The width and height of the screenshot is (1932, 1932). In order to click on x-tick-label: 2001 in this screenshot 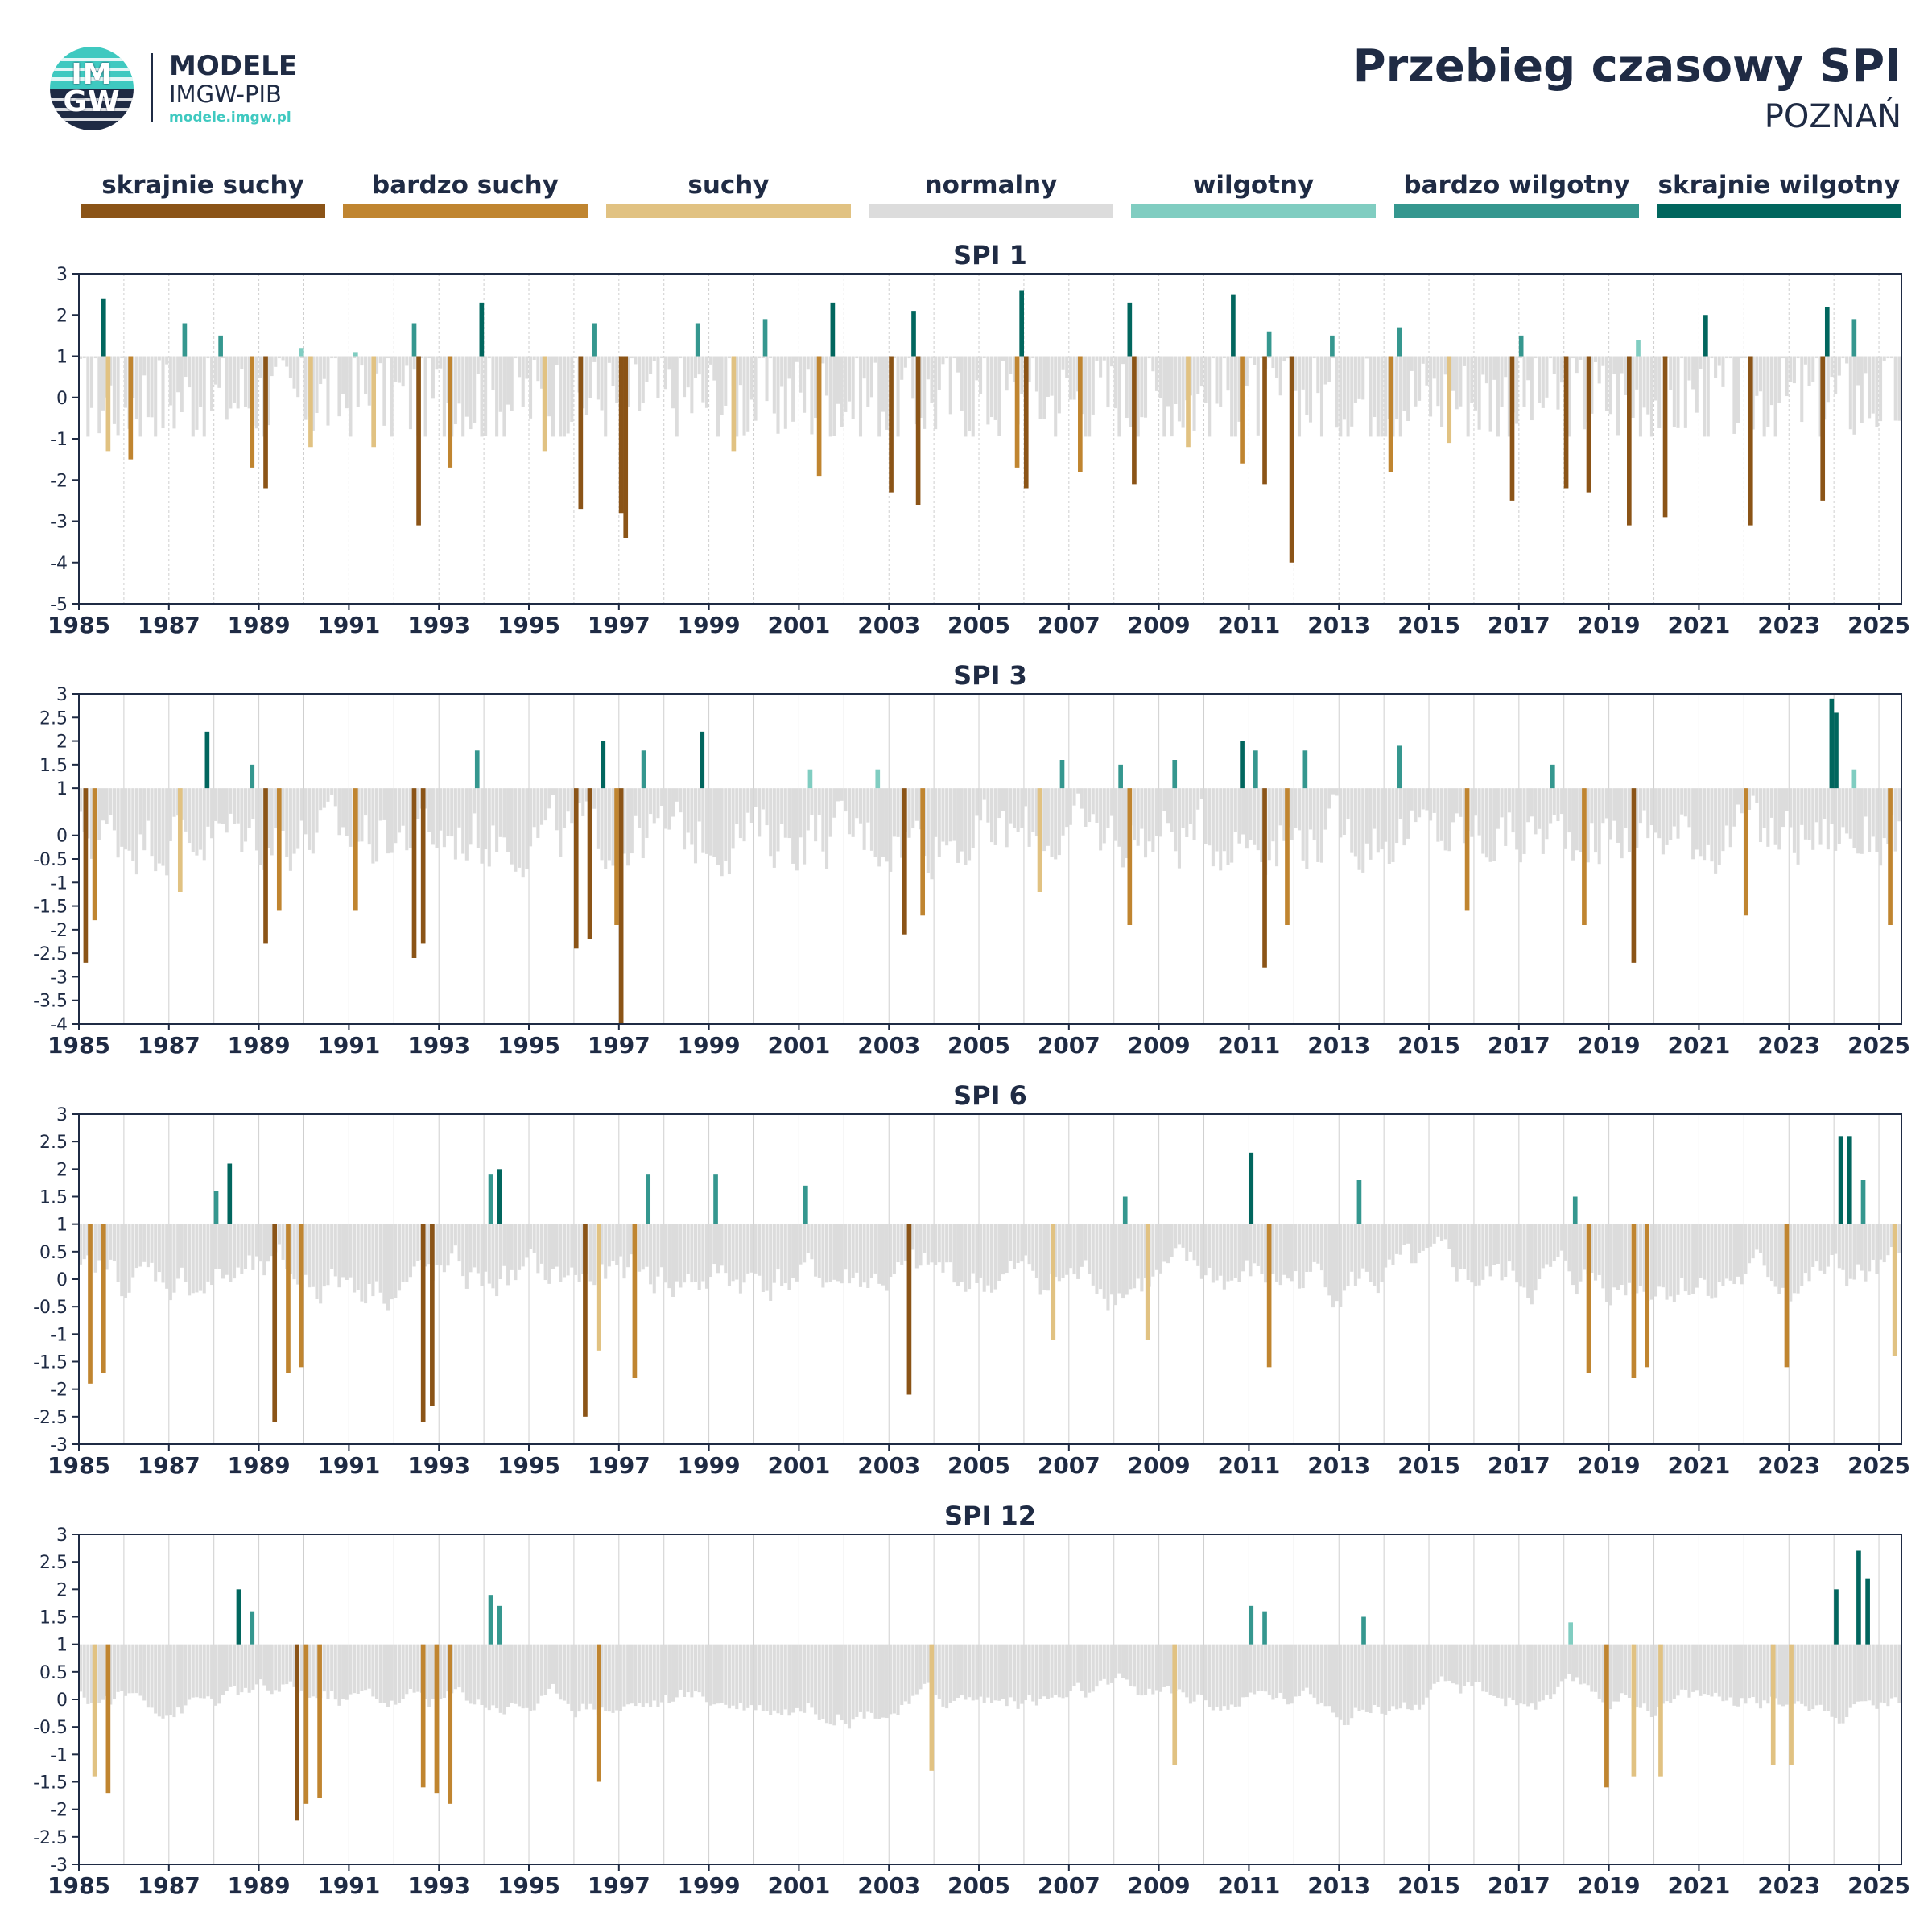, I will do `click(798, 1465)`.